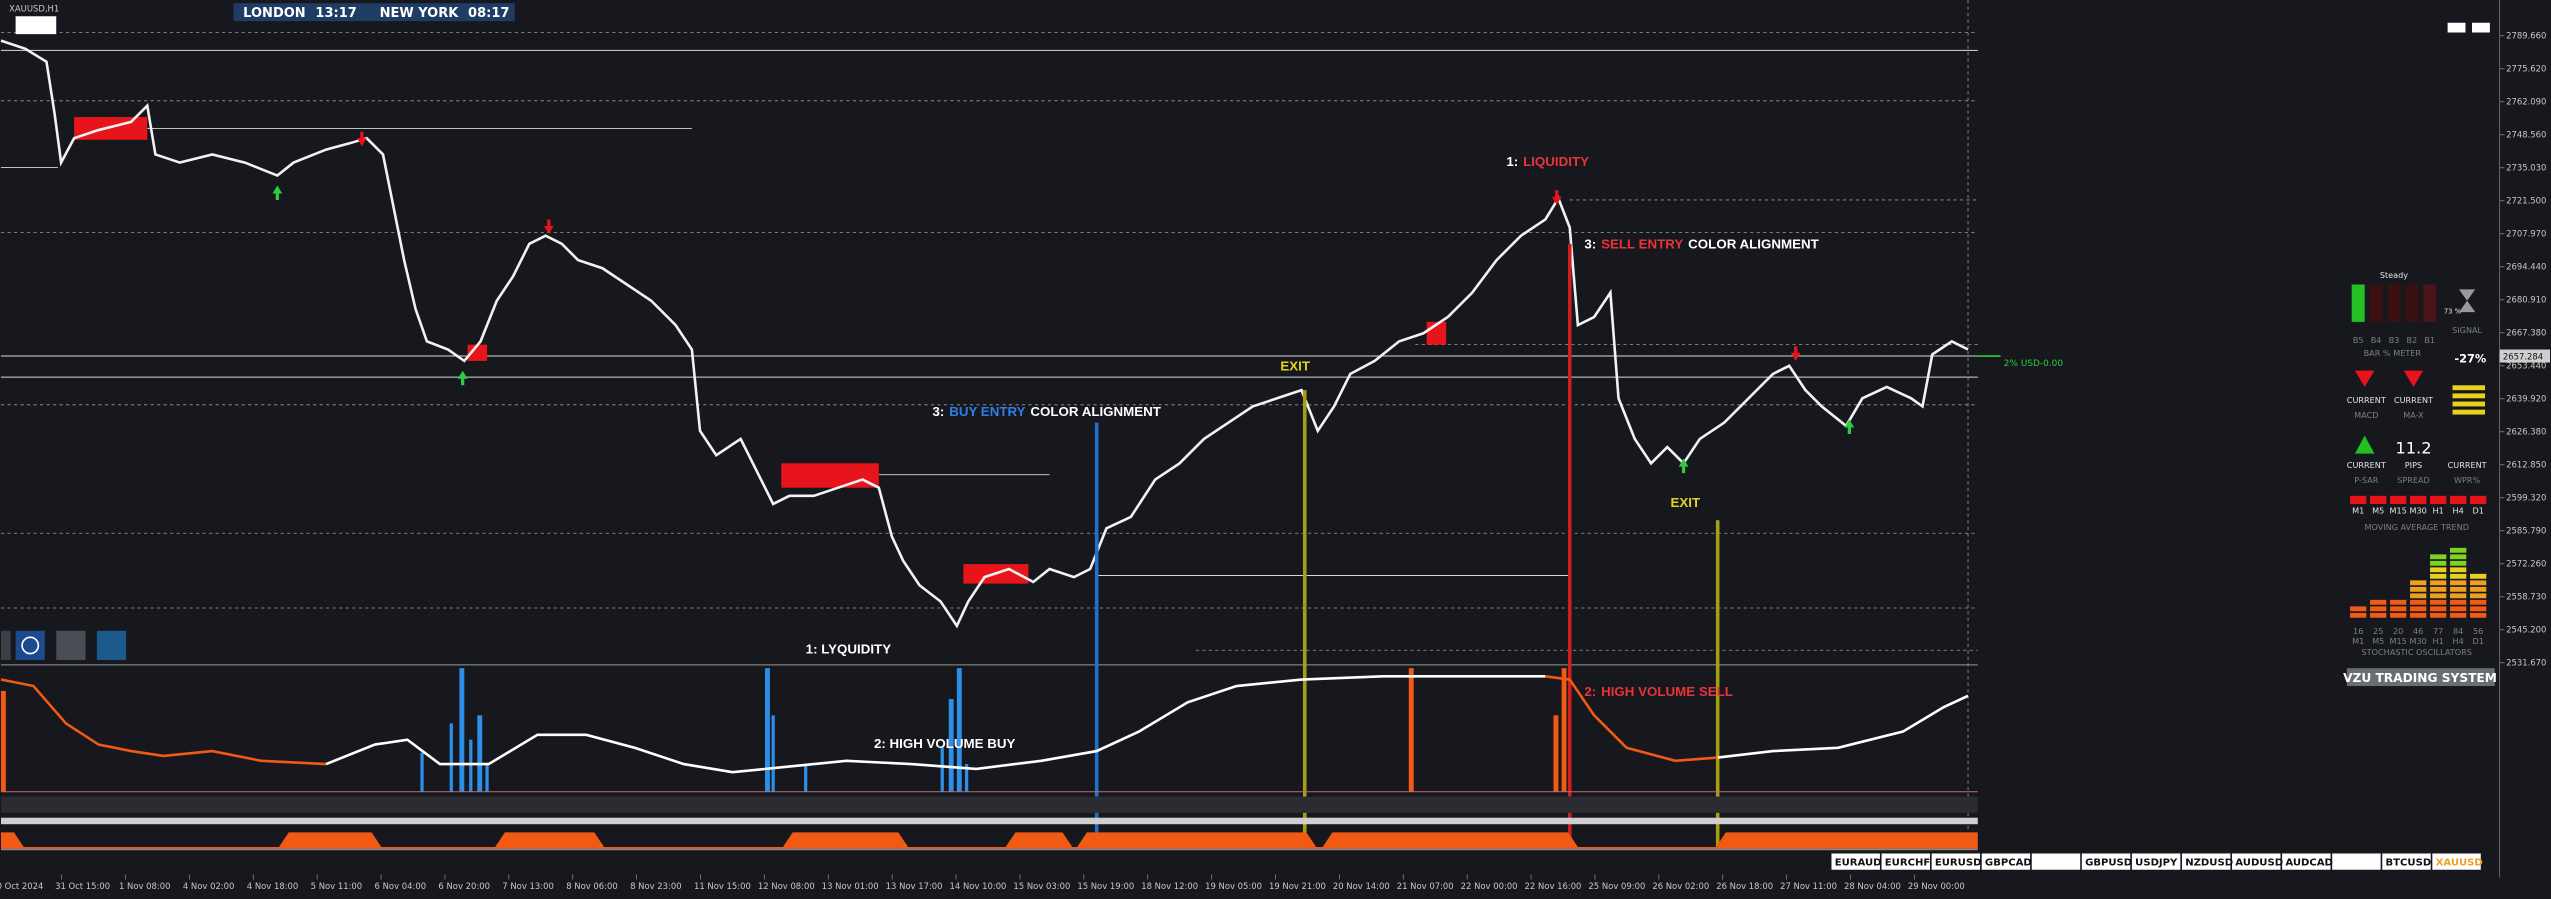  What do you see at coordinates (2309, 863) in the screenshot?
I see `symbol-label: AUDCAD` at bounding box center [2309, 863].